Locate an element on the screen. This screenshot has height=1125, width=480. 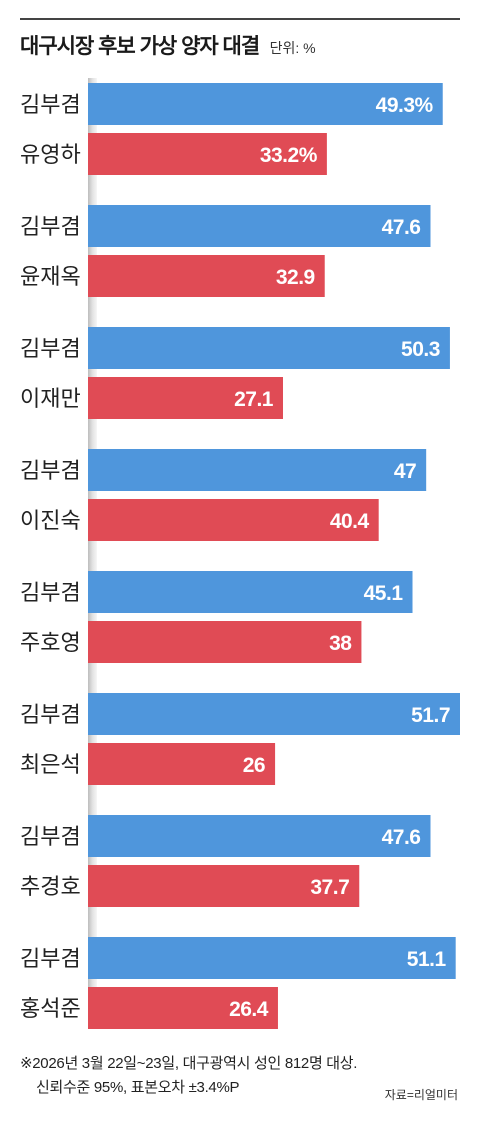
value-label: 51.1 is located at coordinates (427, 959).